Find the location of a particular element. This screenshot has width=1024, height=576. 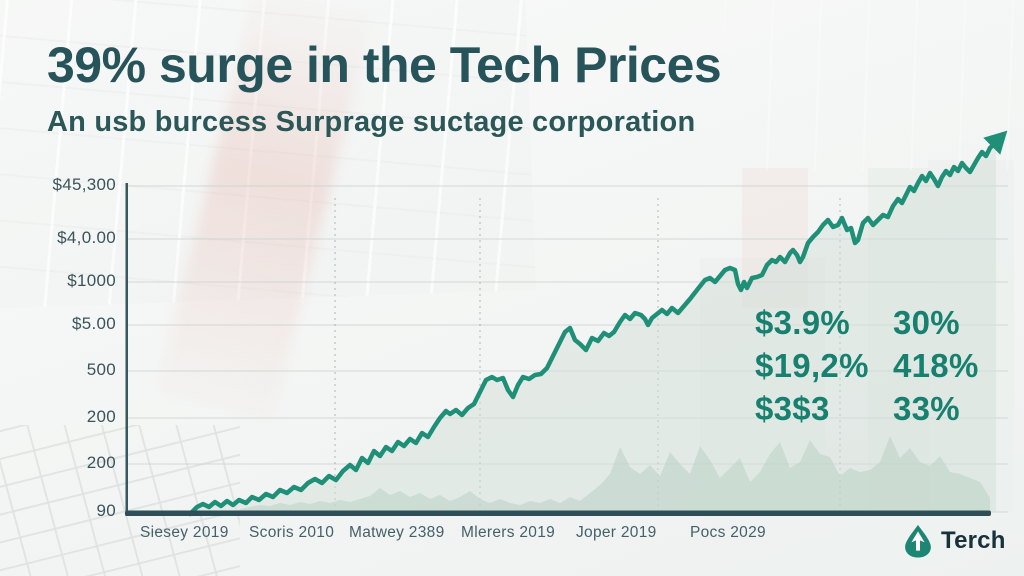

x-axis-label: Scoris 2010 is located at coordinates (292, 532).